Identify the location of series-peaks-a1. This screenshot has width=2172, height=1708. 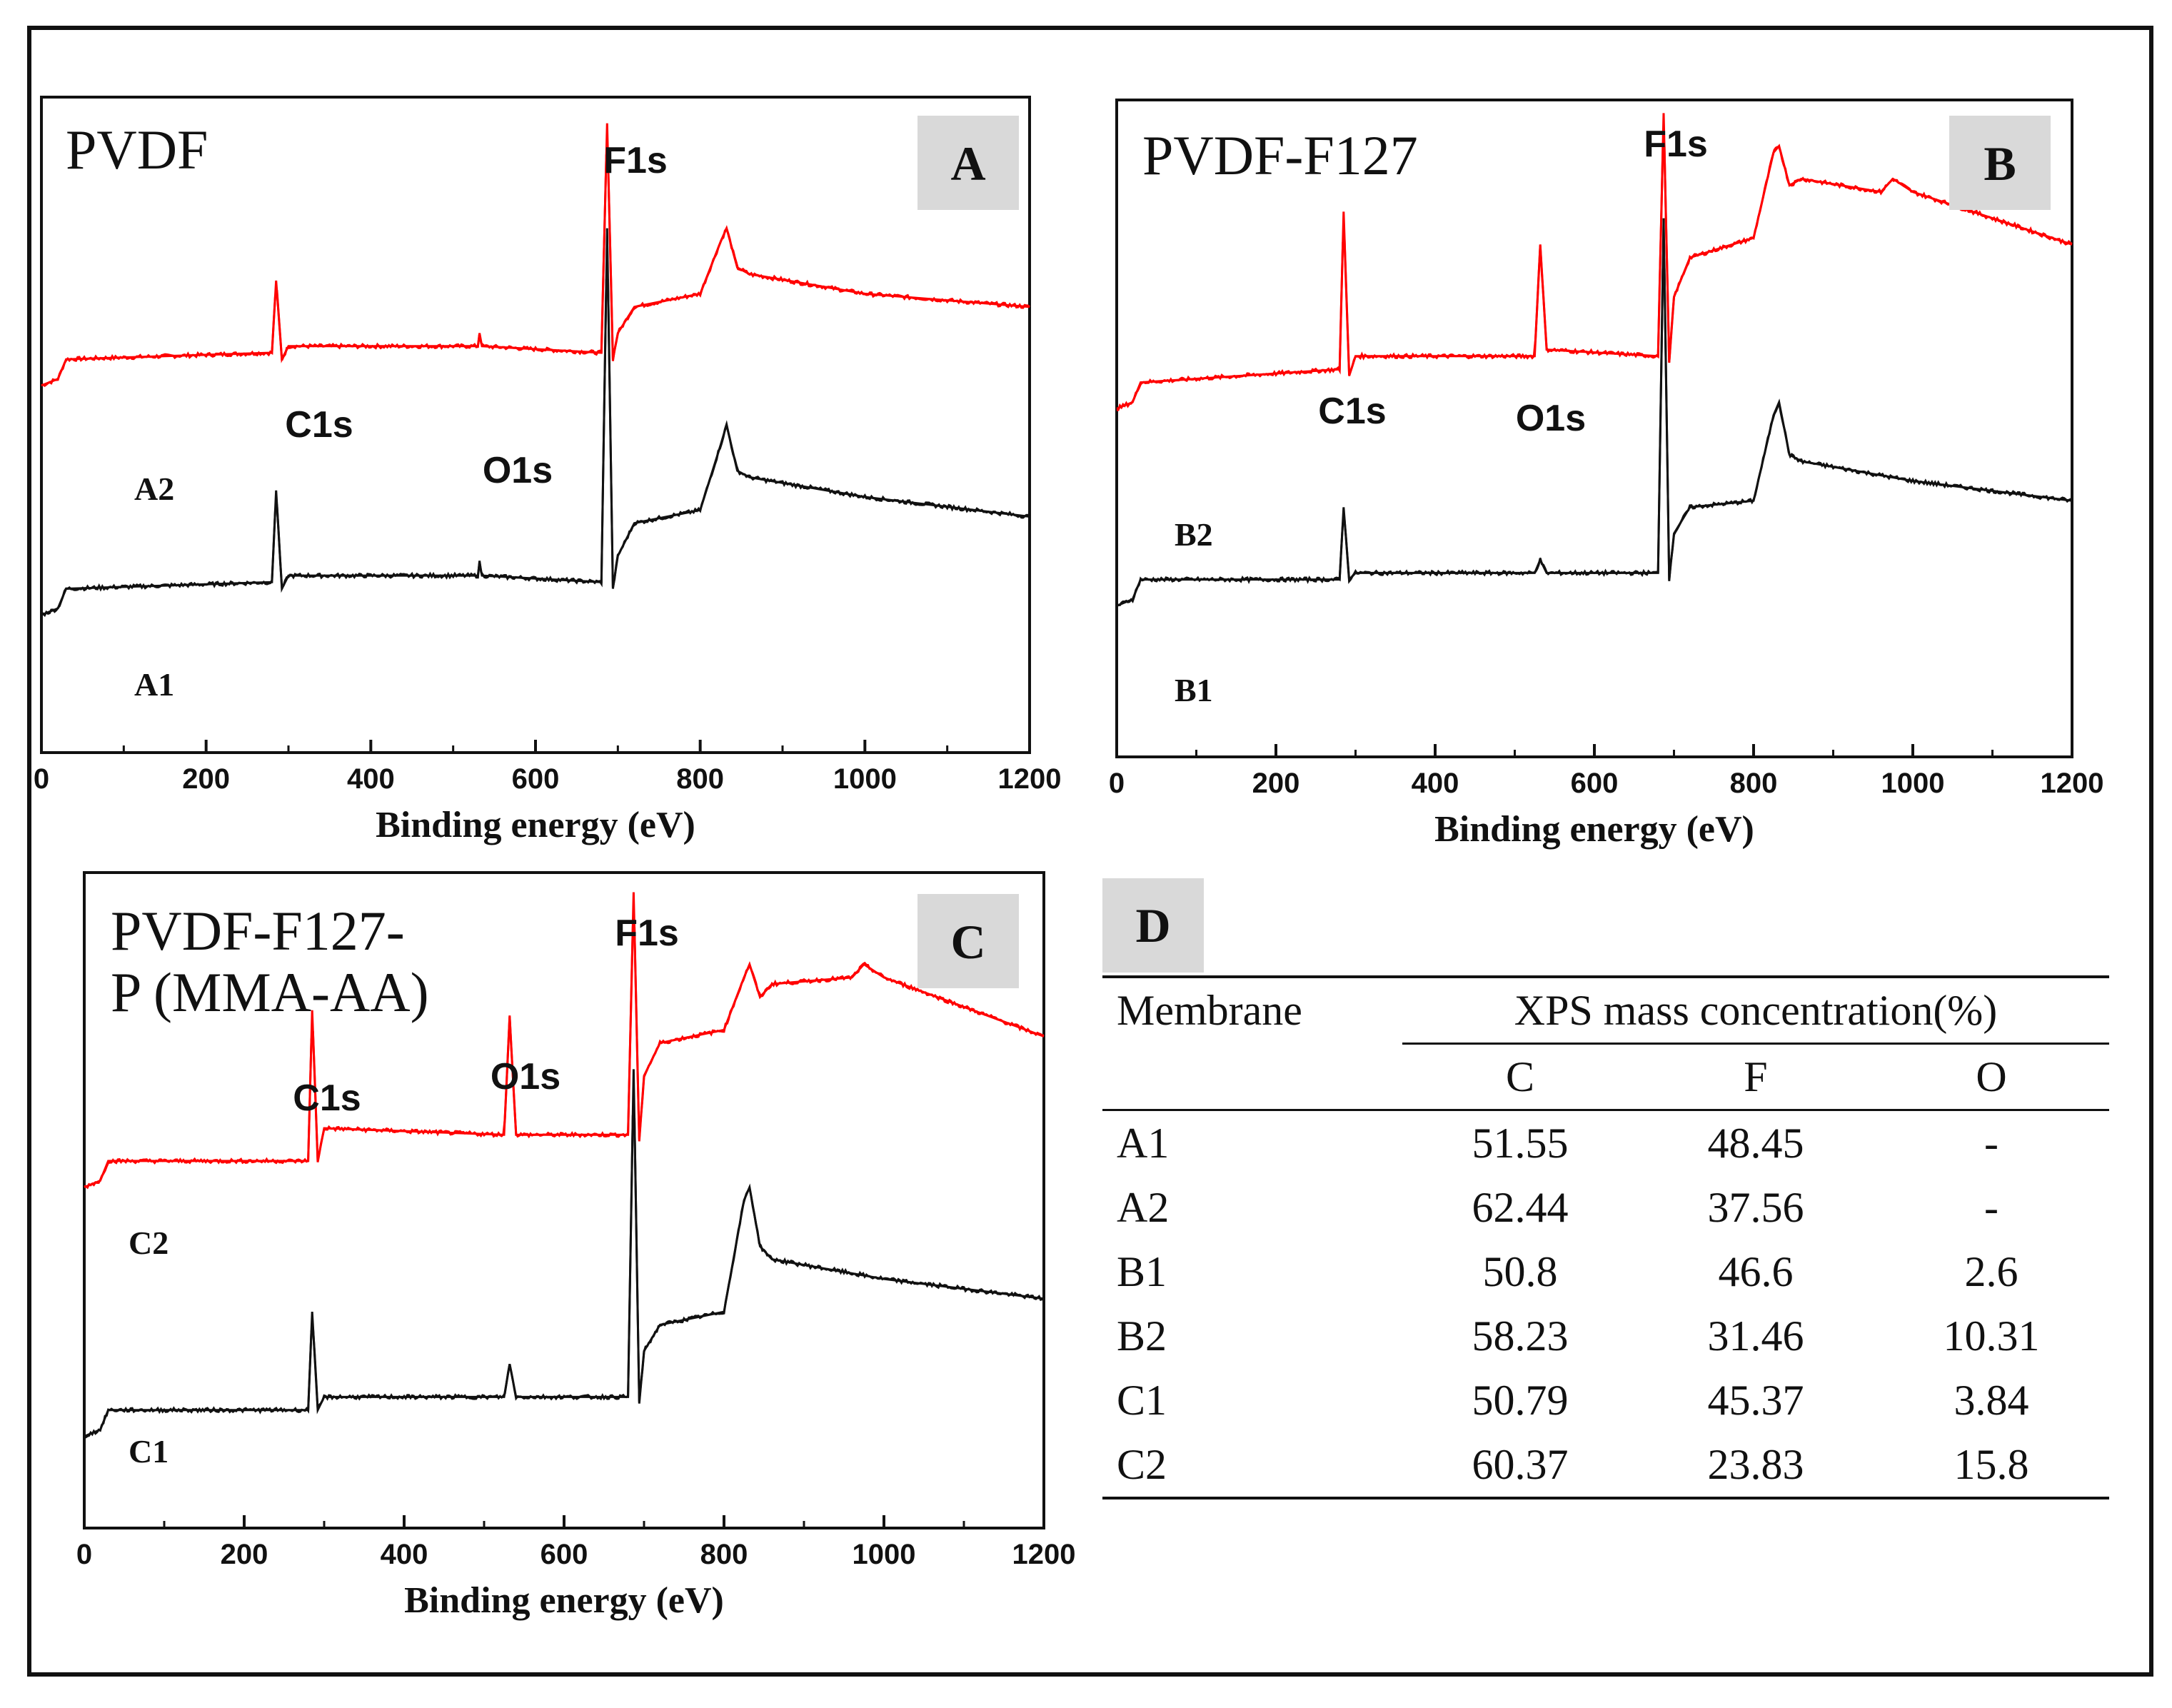
(535, 422).